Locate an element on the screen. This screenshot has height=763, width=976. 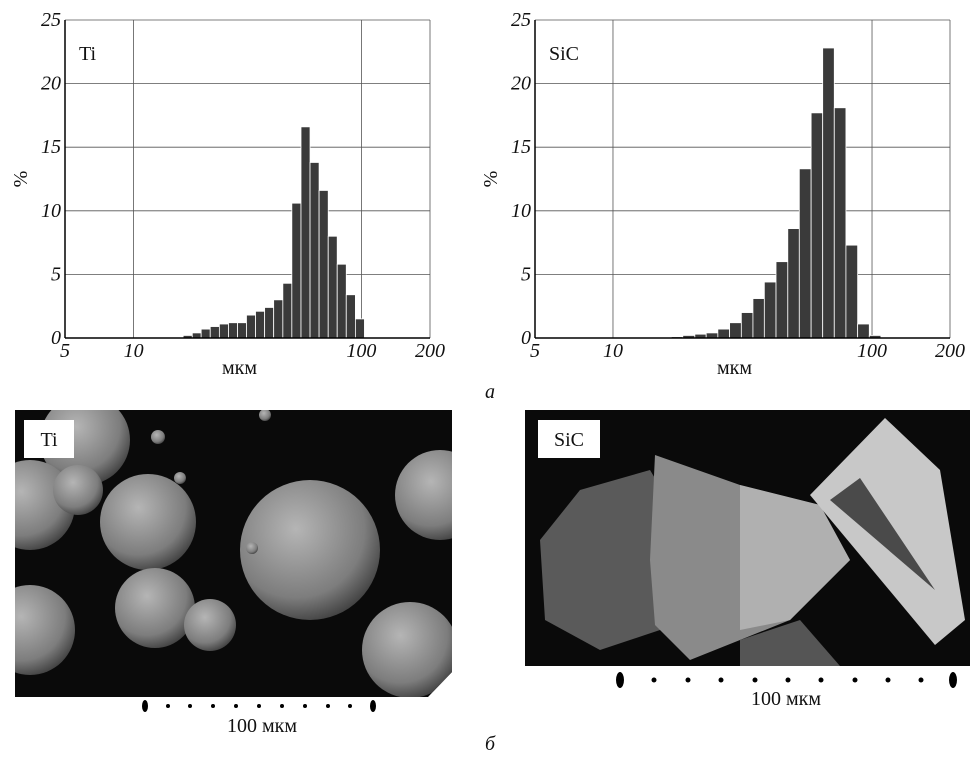
image-label: SiC is located at coordinates (569, 440).